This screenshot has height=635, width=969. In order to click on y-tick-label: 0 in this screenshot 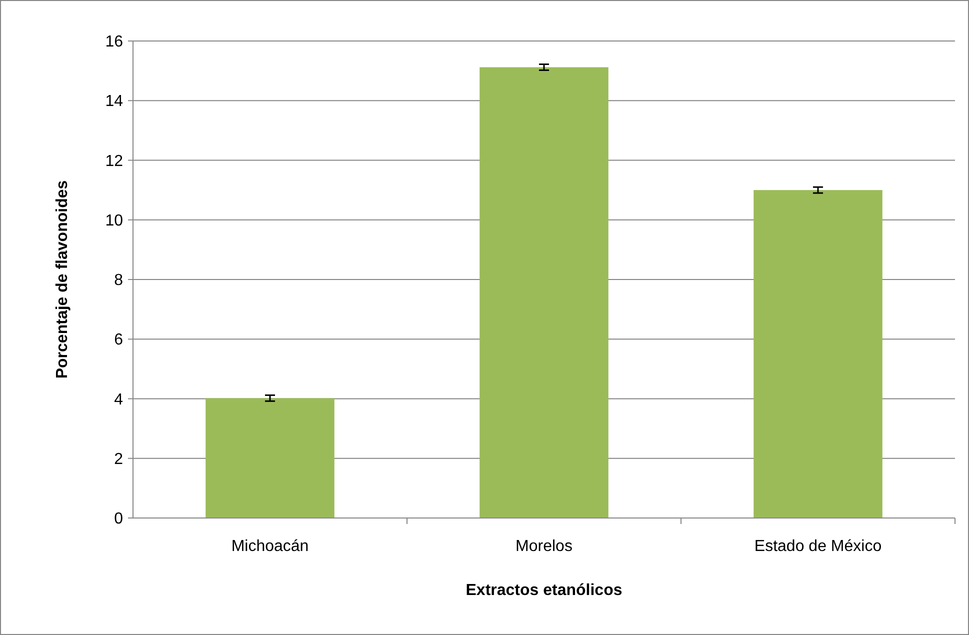, I will do `click(119, 519)`.